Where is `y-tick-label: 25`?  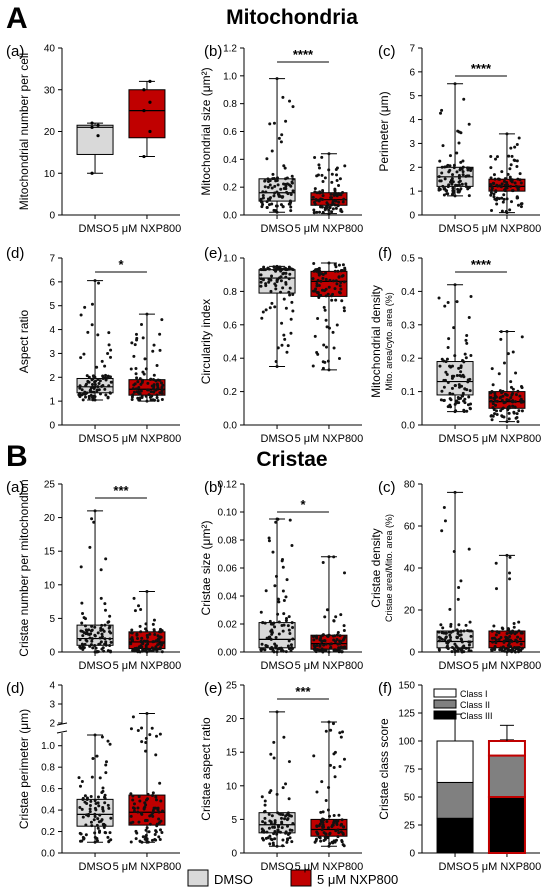 y-tick-label: 25 is located at coordinates (232, 686).